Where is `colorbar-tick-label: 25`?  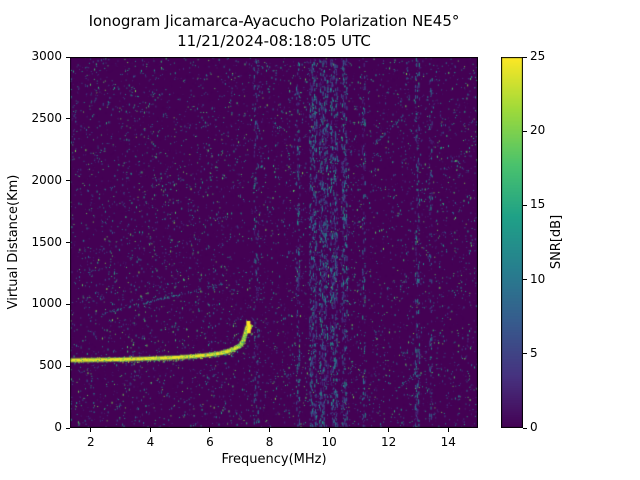 colorbar-tick-label: 25 is located at coordinates (538, 56).